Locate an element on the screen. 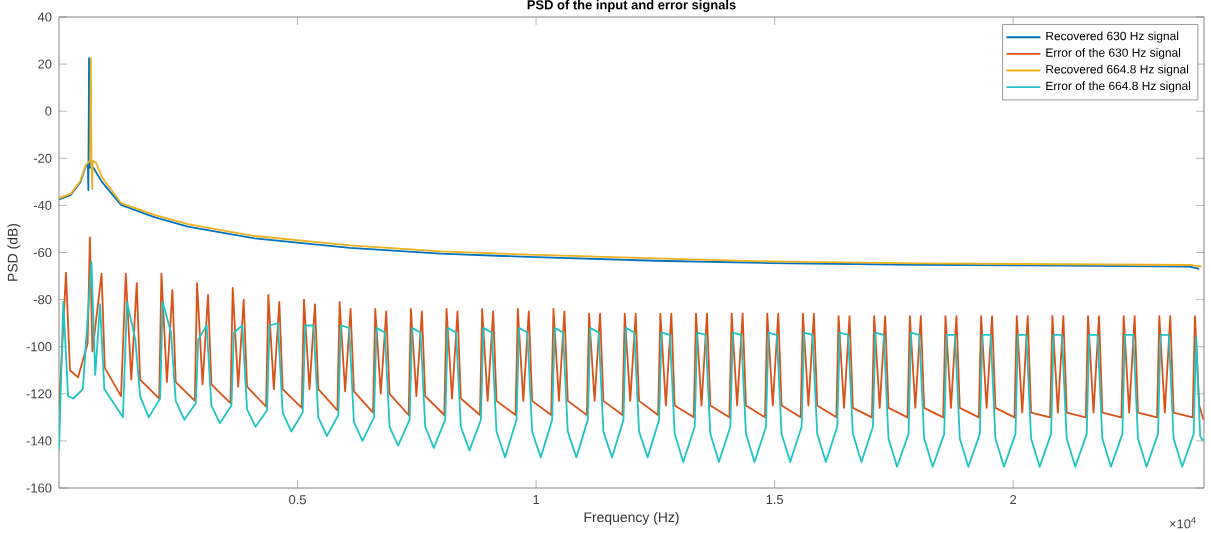  y-tick-label: -120 is located at coordinates (39, 394).